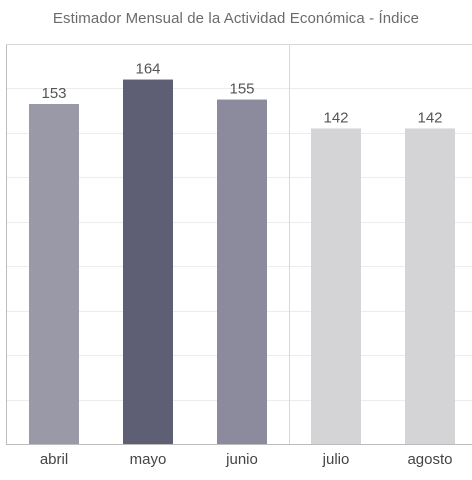  What do you see at coordinates (54, 274) in the screenshot?
I see `bar-abril` at bounding box center [54, 274].